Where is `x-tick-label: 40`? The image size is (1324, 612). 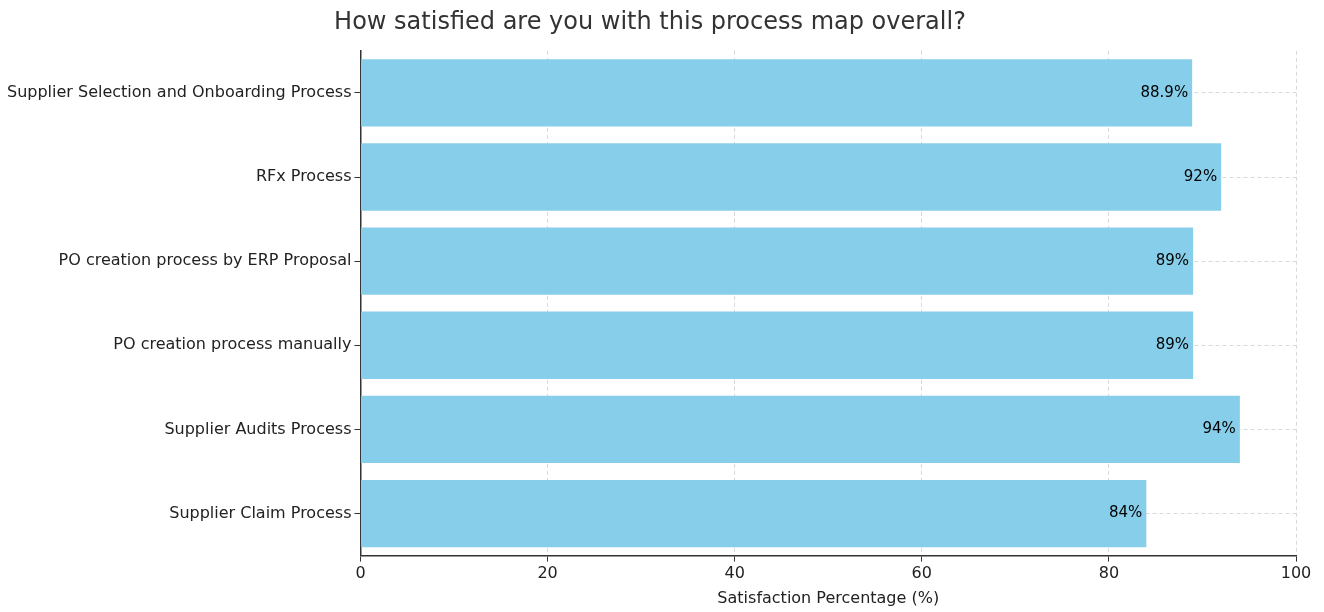
x-tick-label: 40 is located at coordinates (734, 573).